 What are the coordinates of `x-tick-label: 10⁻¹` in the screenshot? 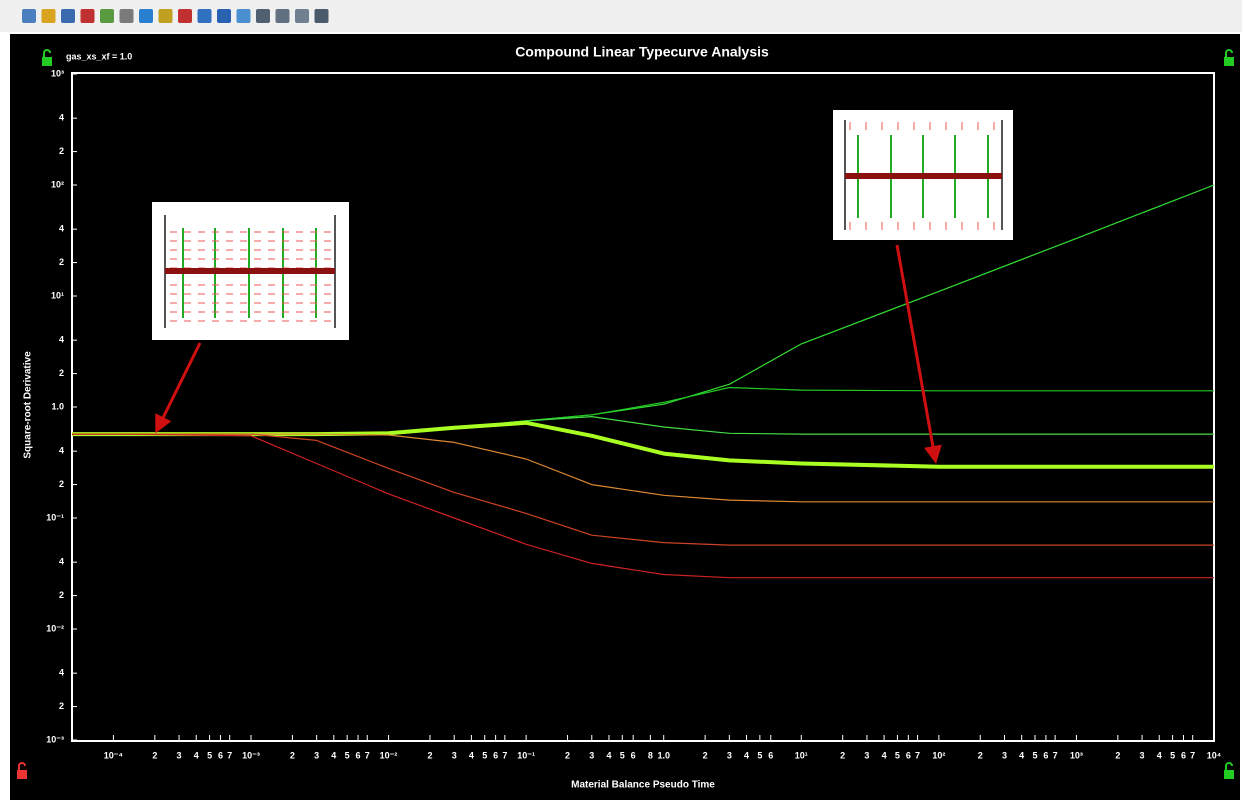 It's located at (526, 755).